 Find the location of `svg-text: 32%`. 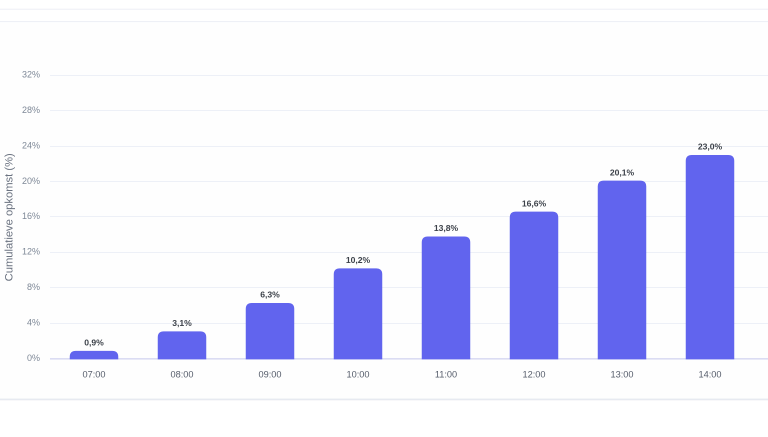

svg-text: 32% is located at coordinates (31, 74).